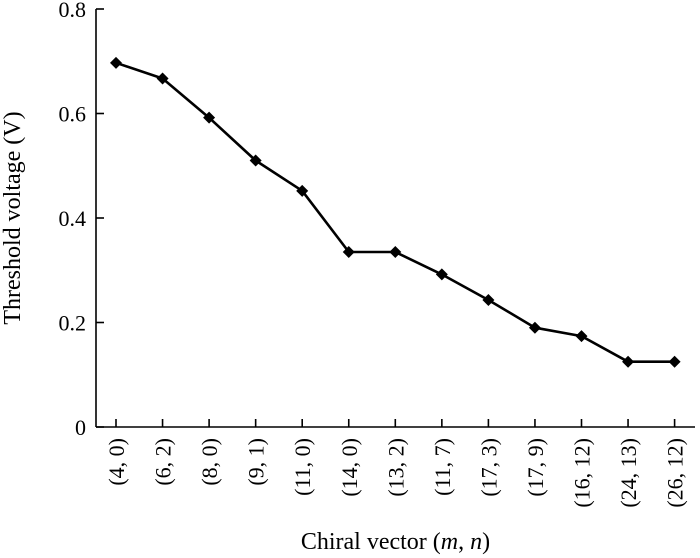  What do you see at coordinates (73, 218) in the screenshot?
I see `y-tick-label: 0.4` at bounding box center [73, 218].